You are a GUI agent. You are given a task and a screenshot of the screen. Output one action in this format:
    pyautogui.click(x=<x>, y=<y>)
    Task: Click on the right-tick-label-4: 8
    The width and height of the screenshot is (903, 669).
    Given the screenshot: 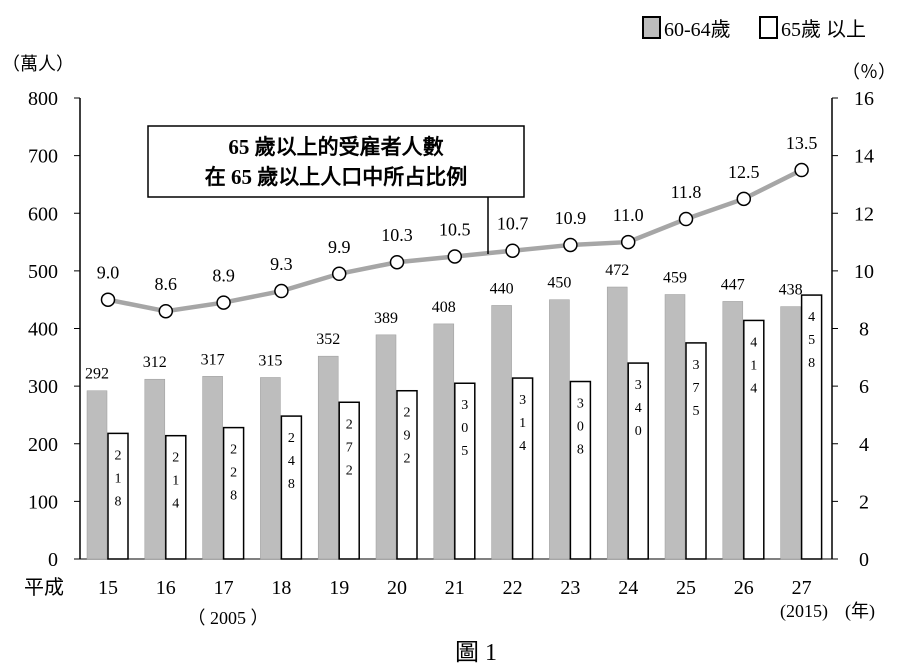 What is the action you would take?
    pyautogui.click(x=864, y=330)
    